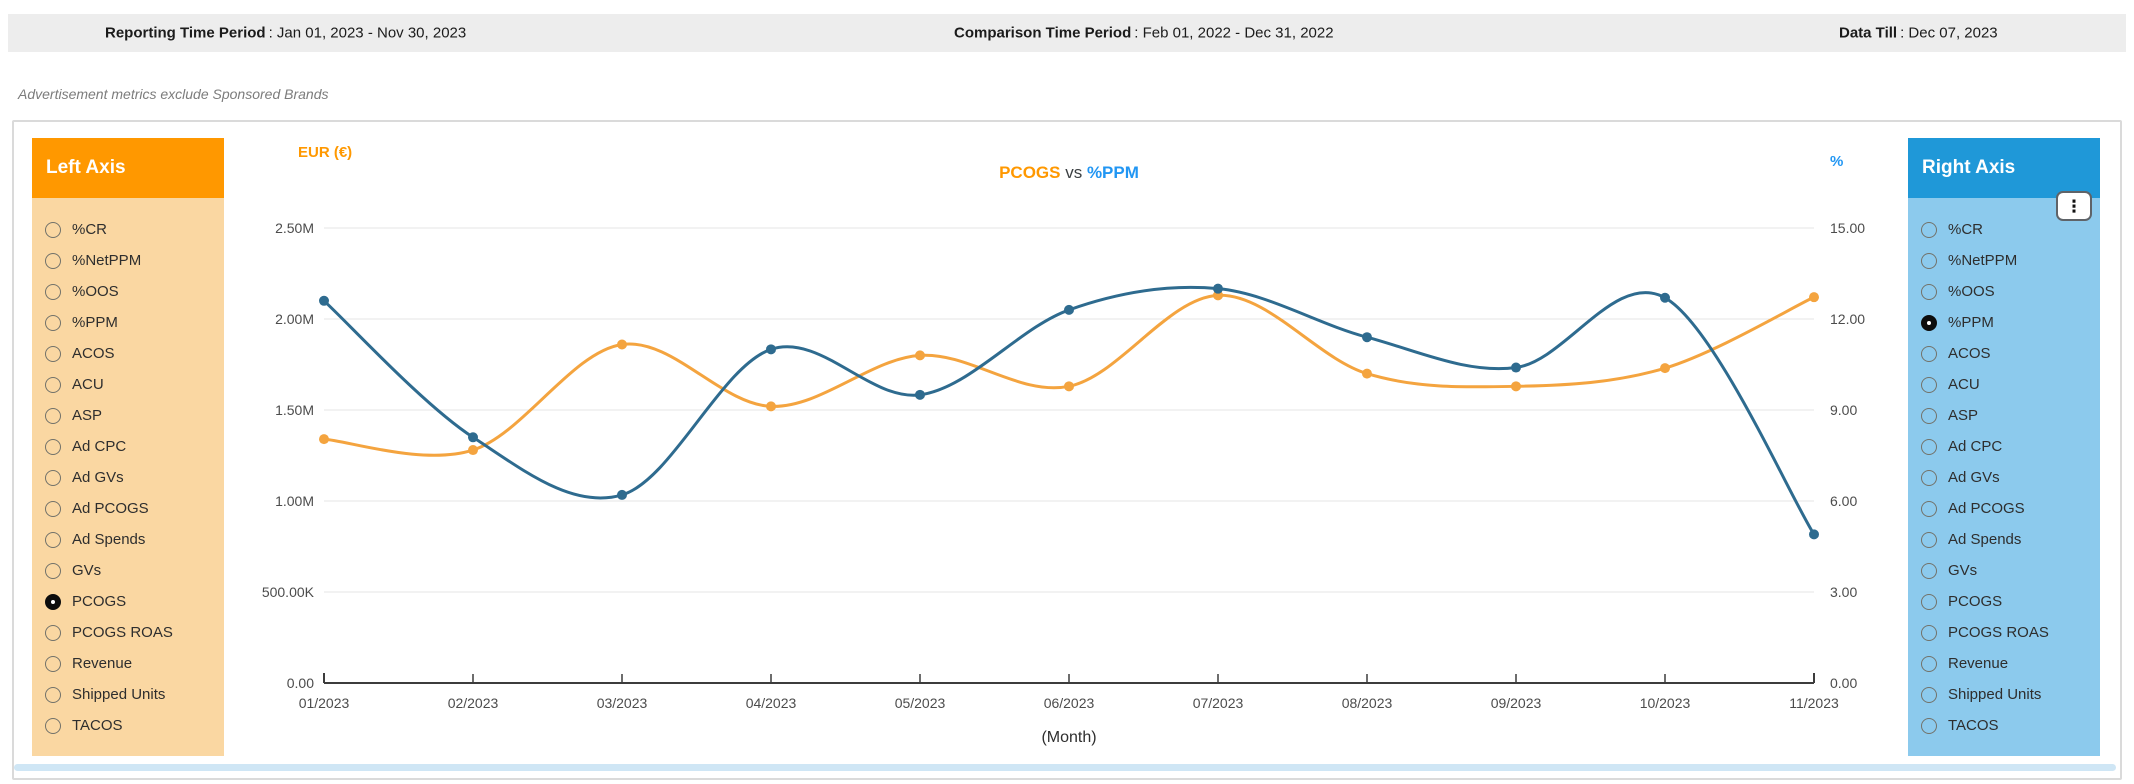 Image resolution: width=2134 pixels, height=784 pixels. I want to click on x-axis-title: (Month), so click(1068, 737).